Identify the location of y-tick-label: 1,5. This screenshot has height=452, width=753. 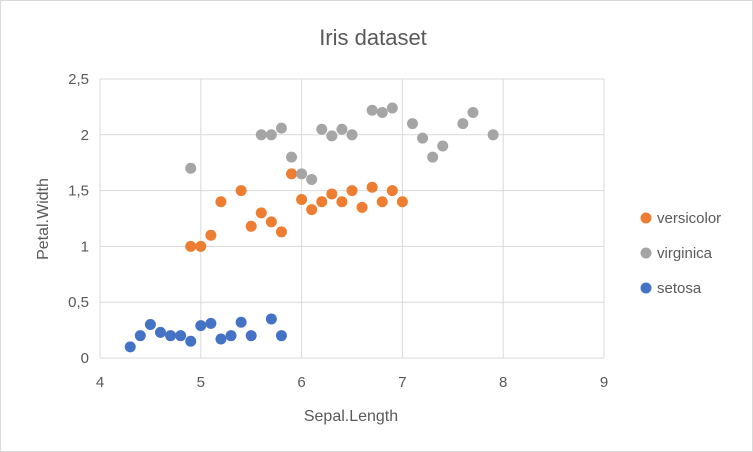
(78, 191).